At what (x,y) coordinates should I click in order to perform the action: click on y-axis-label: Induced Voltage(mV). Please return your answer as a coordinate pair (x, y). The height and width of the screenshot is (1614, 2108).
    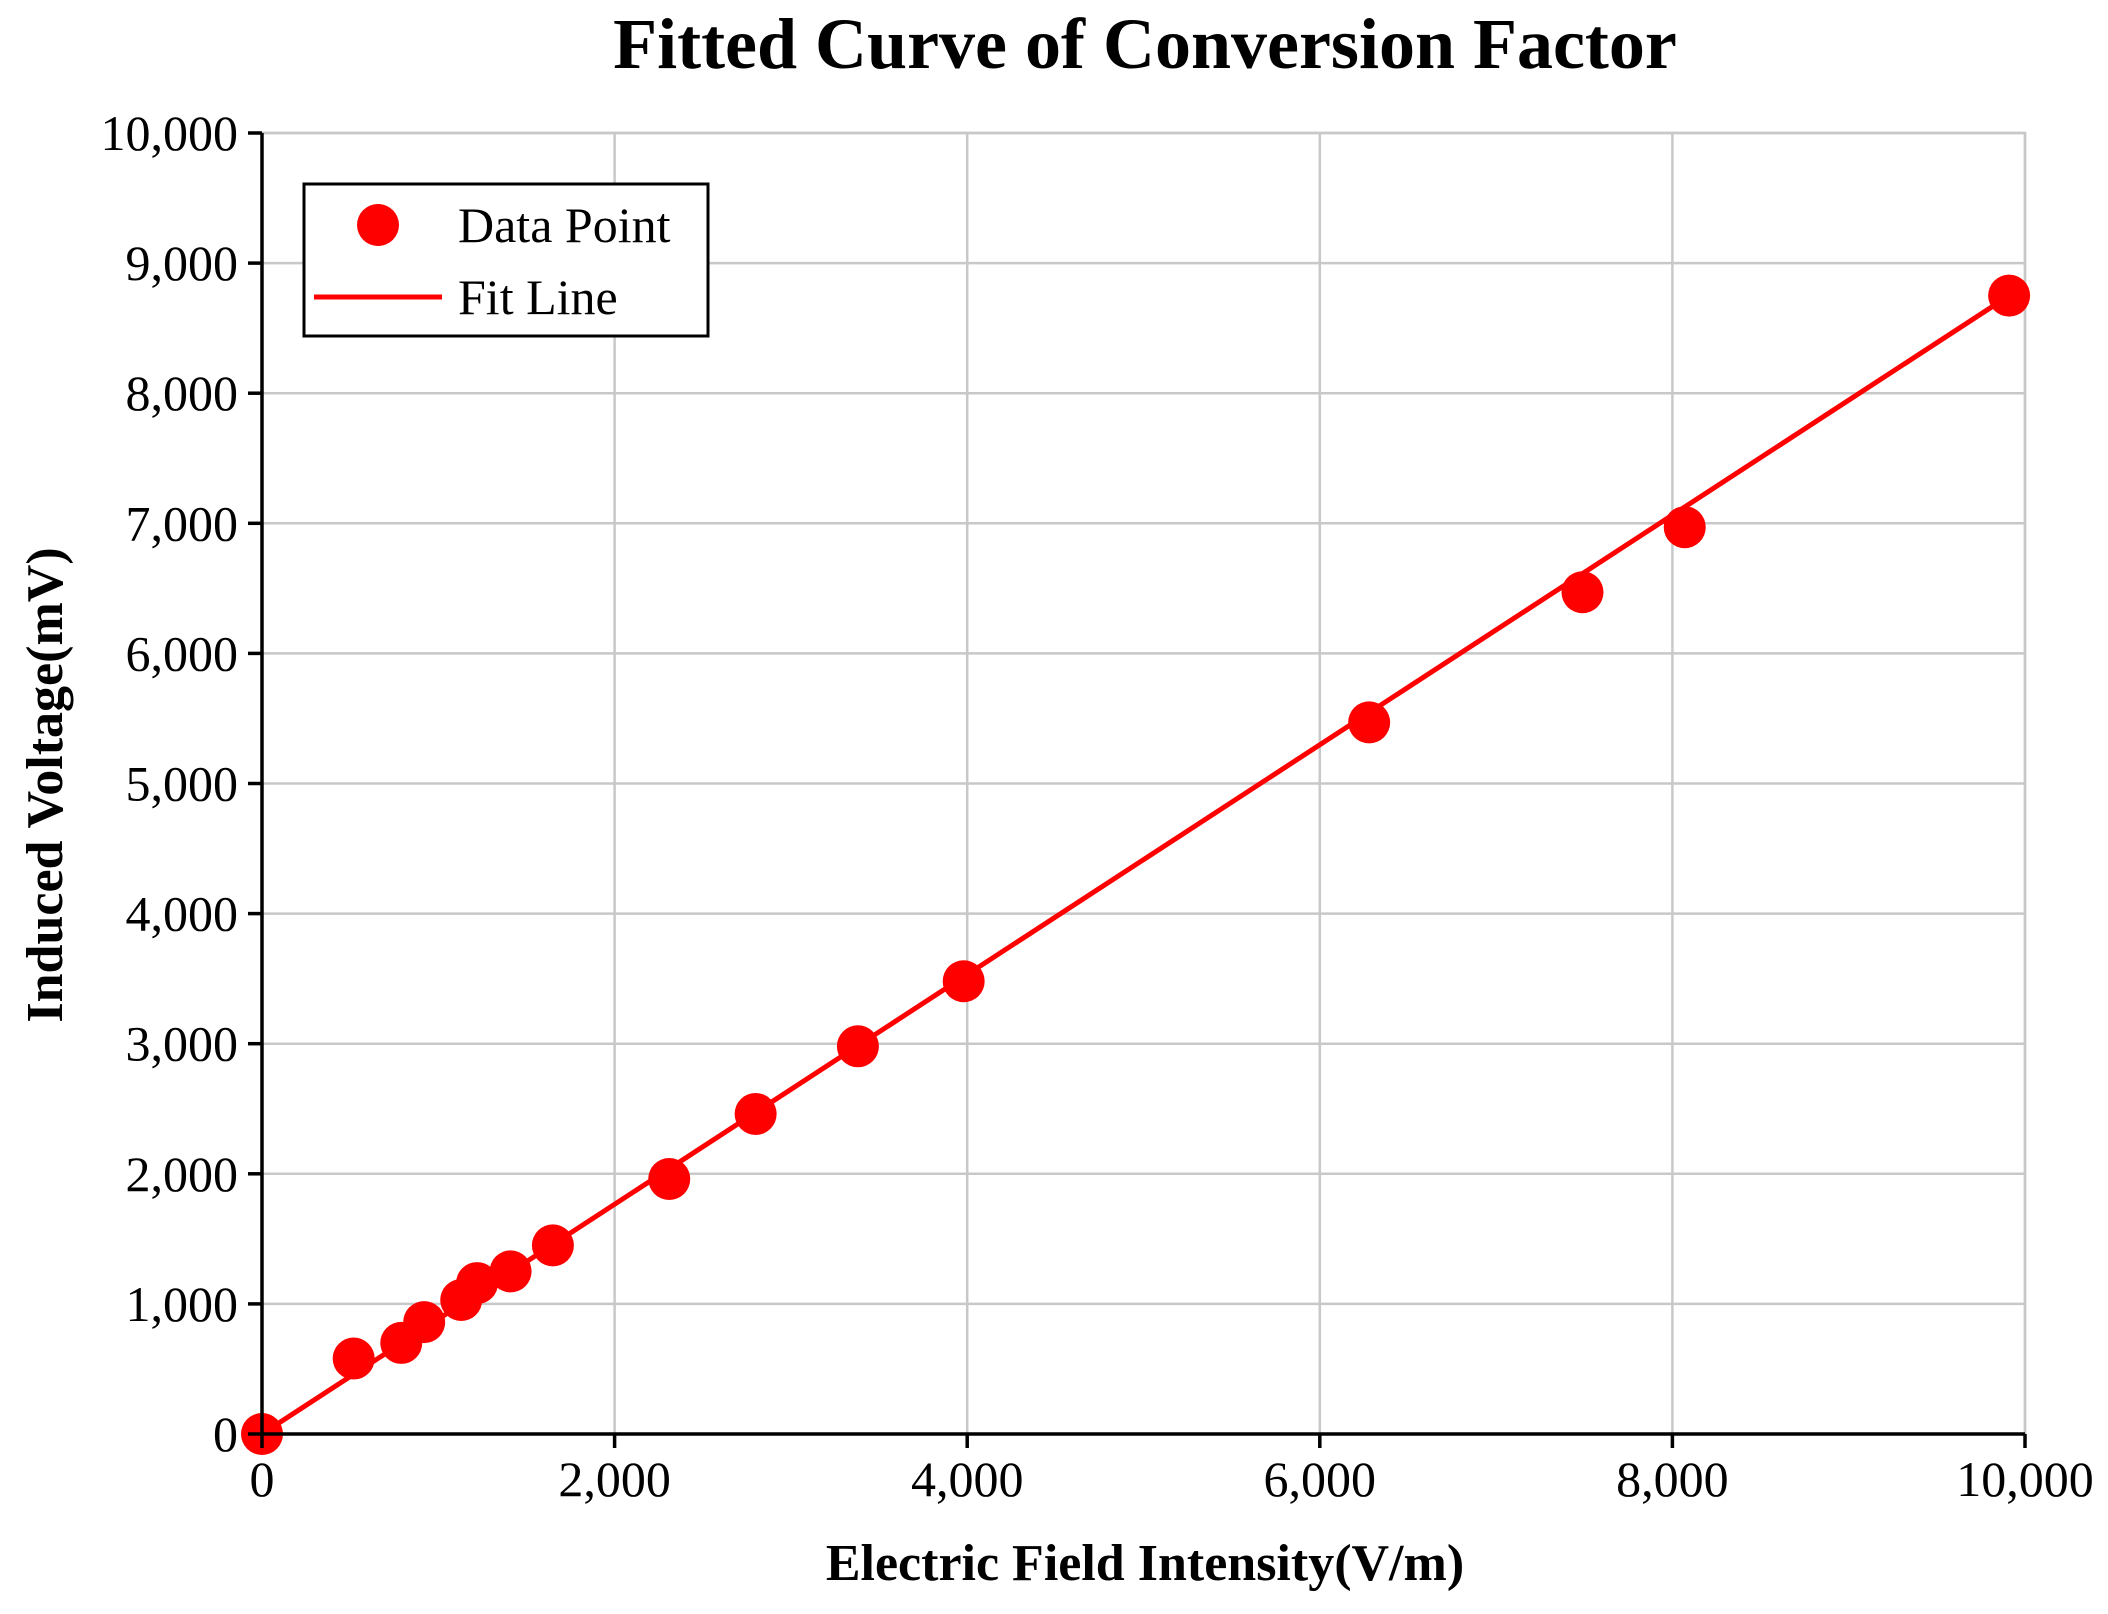
    Looking at the image, I should click on (45, 784).